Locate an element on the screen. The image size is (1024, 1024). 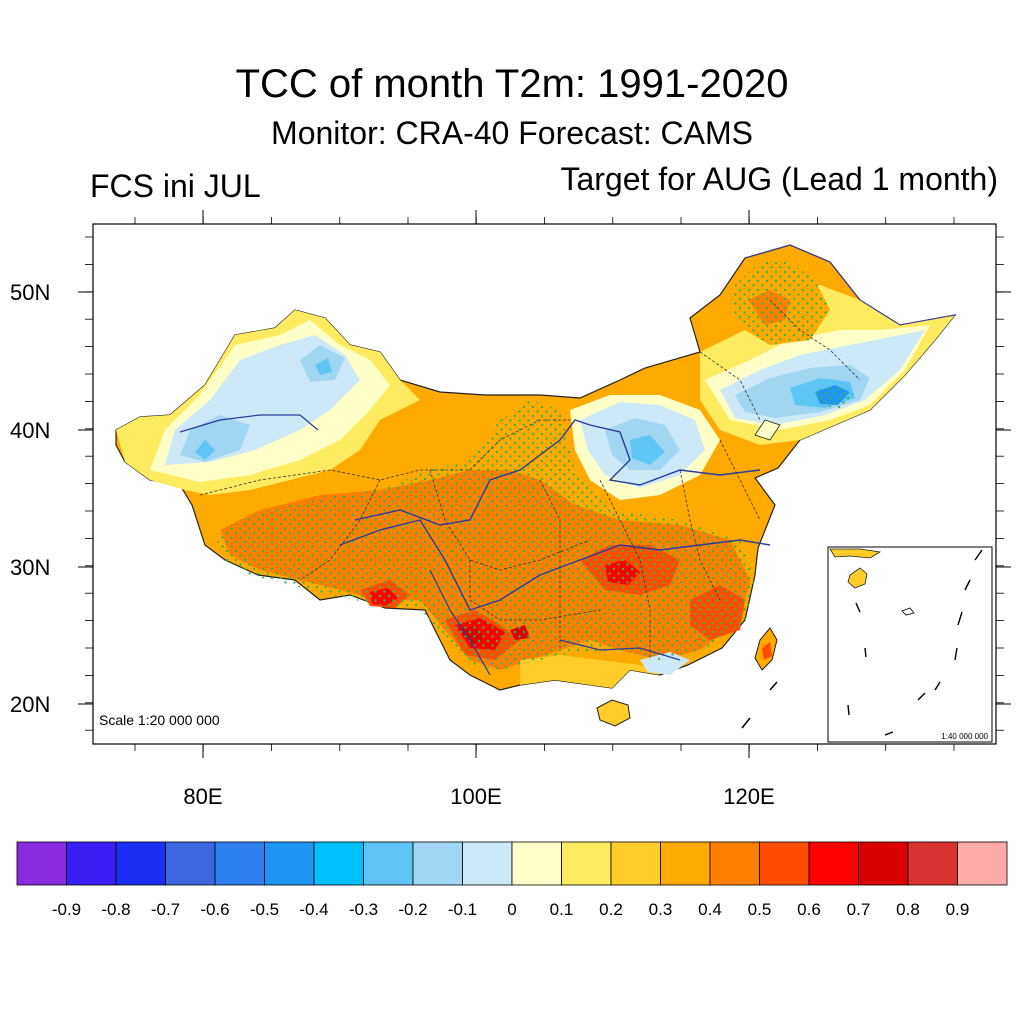
colorbar-label: -0.9 is located at coordinates (66, 909).